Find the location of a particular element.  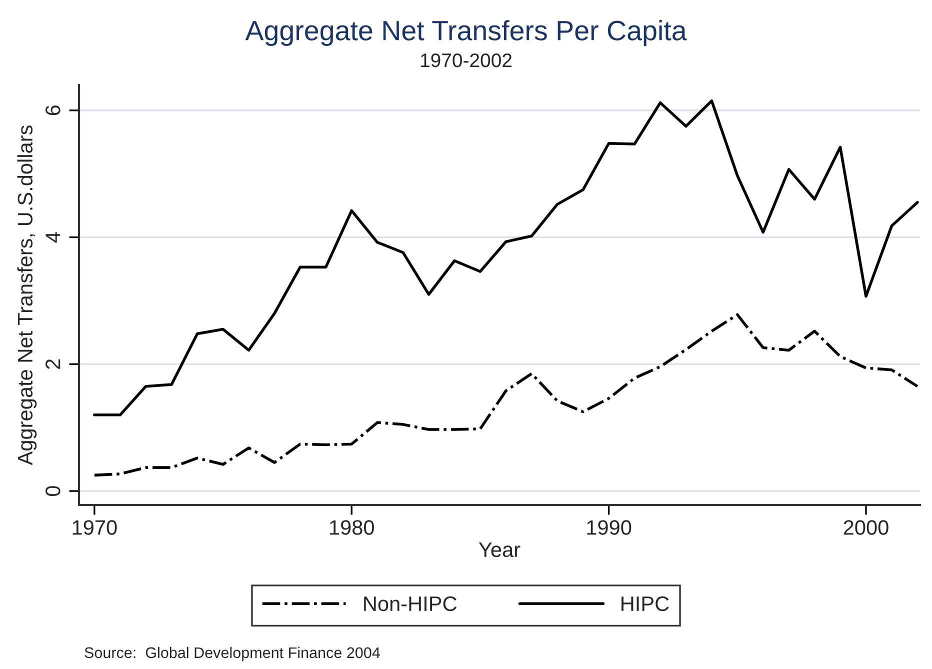

y-tick-label: 4 is located at coordinates (53, 237).